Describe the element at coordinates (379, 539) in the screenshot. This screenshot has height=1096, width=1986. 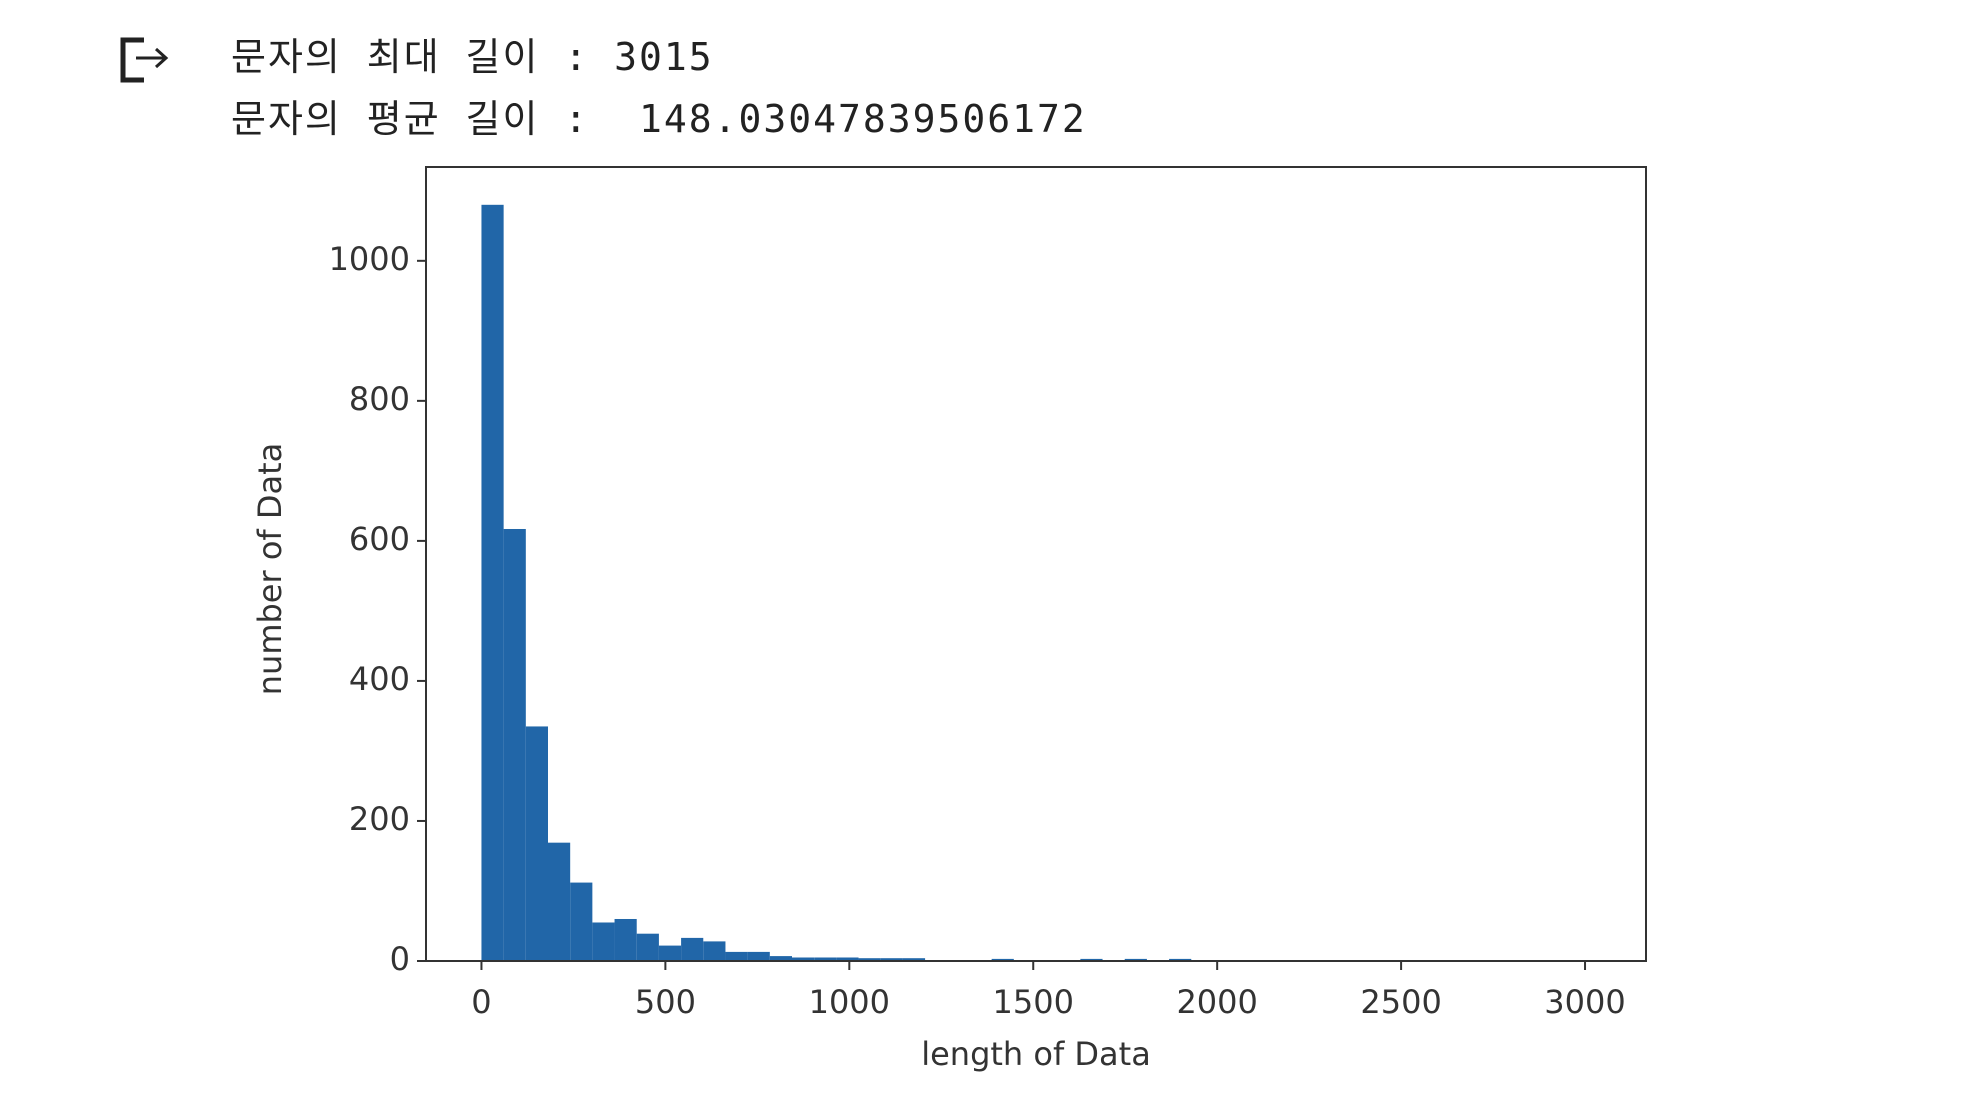
I see `y-tick-label: 600` at that location.